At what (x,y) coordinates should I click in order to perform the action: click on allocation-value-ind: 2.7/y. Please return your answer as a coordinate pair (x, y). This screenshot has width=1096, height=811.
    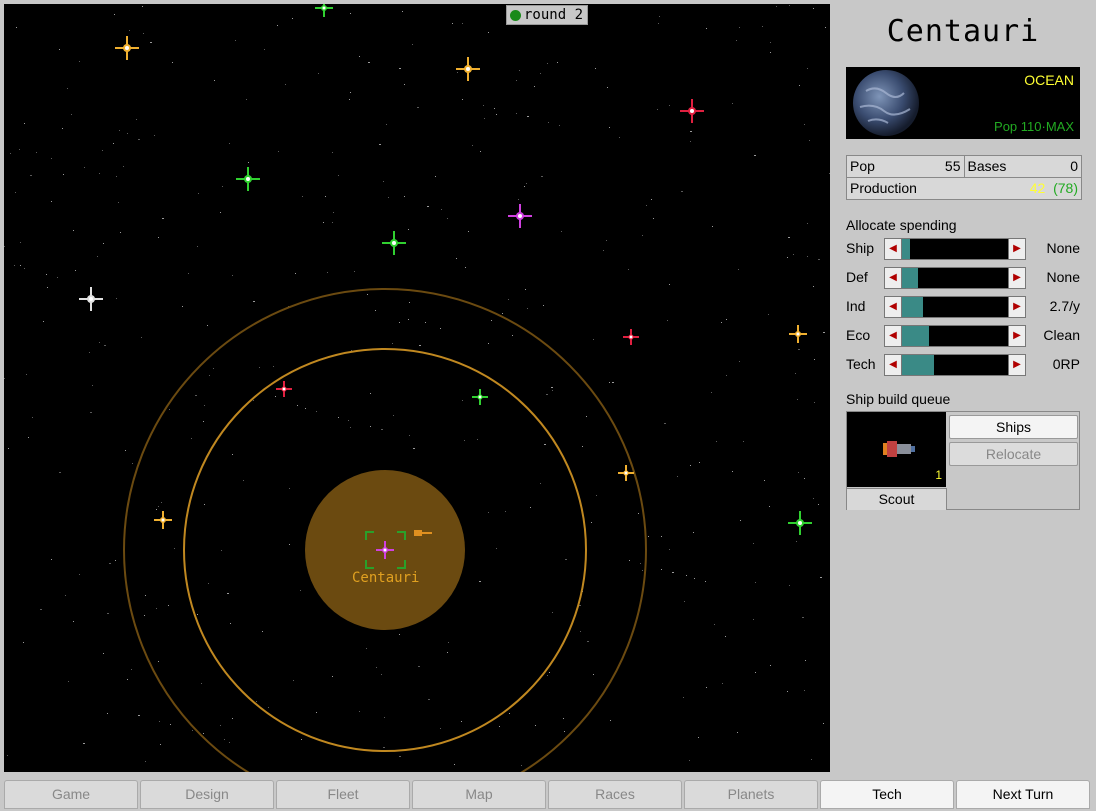
    Looking at the image, I should click on (1064, 306).